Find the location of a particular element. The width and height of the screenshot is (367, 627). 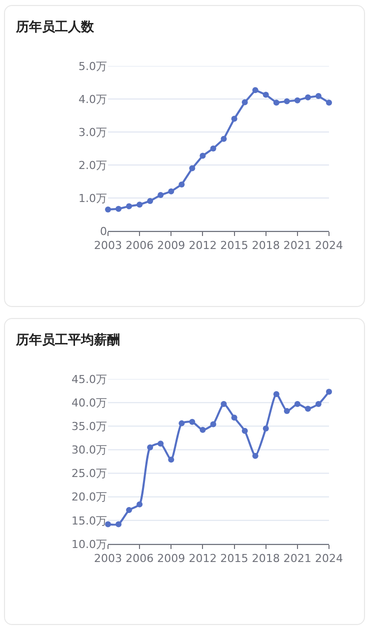

y-tick-label: 35.0万 is located at coordinates (89, 426).